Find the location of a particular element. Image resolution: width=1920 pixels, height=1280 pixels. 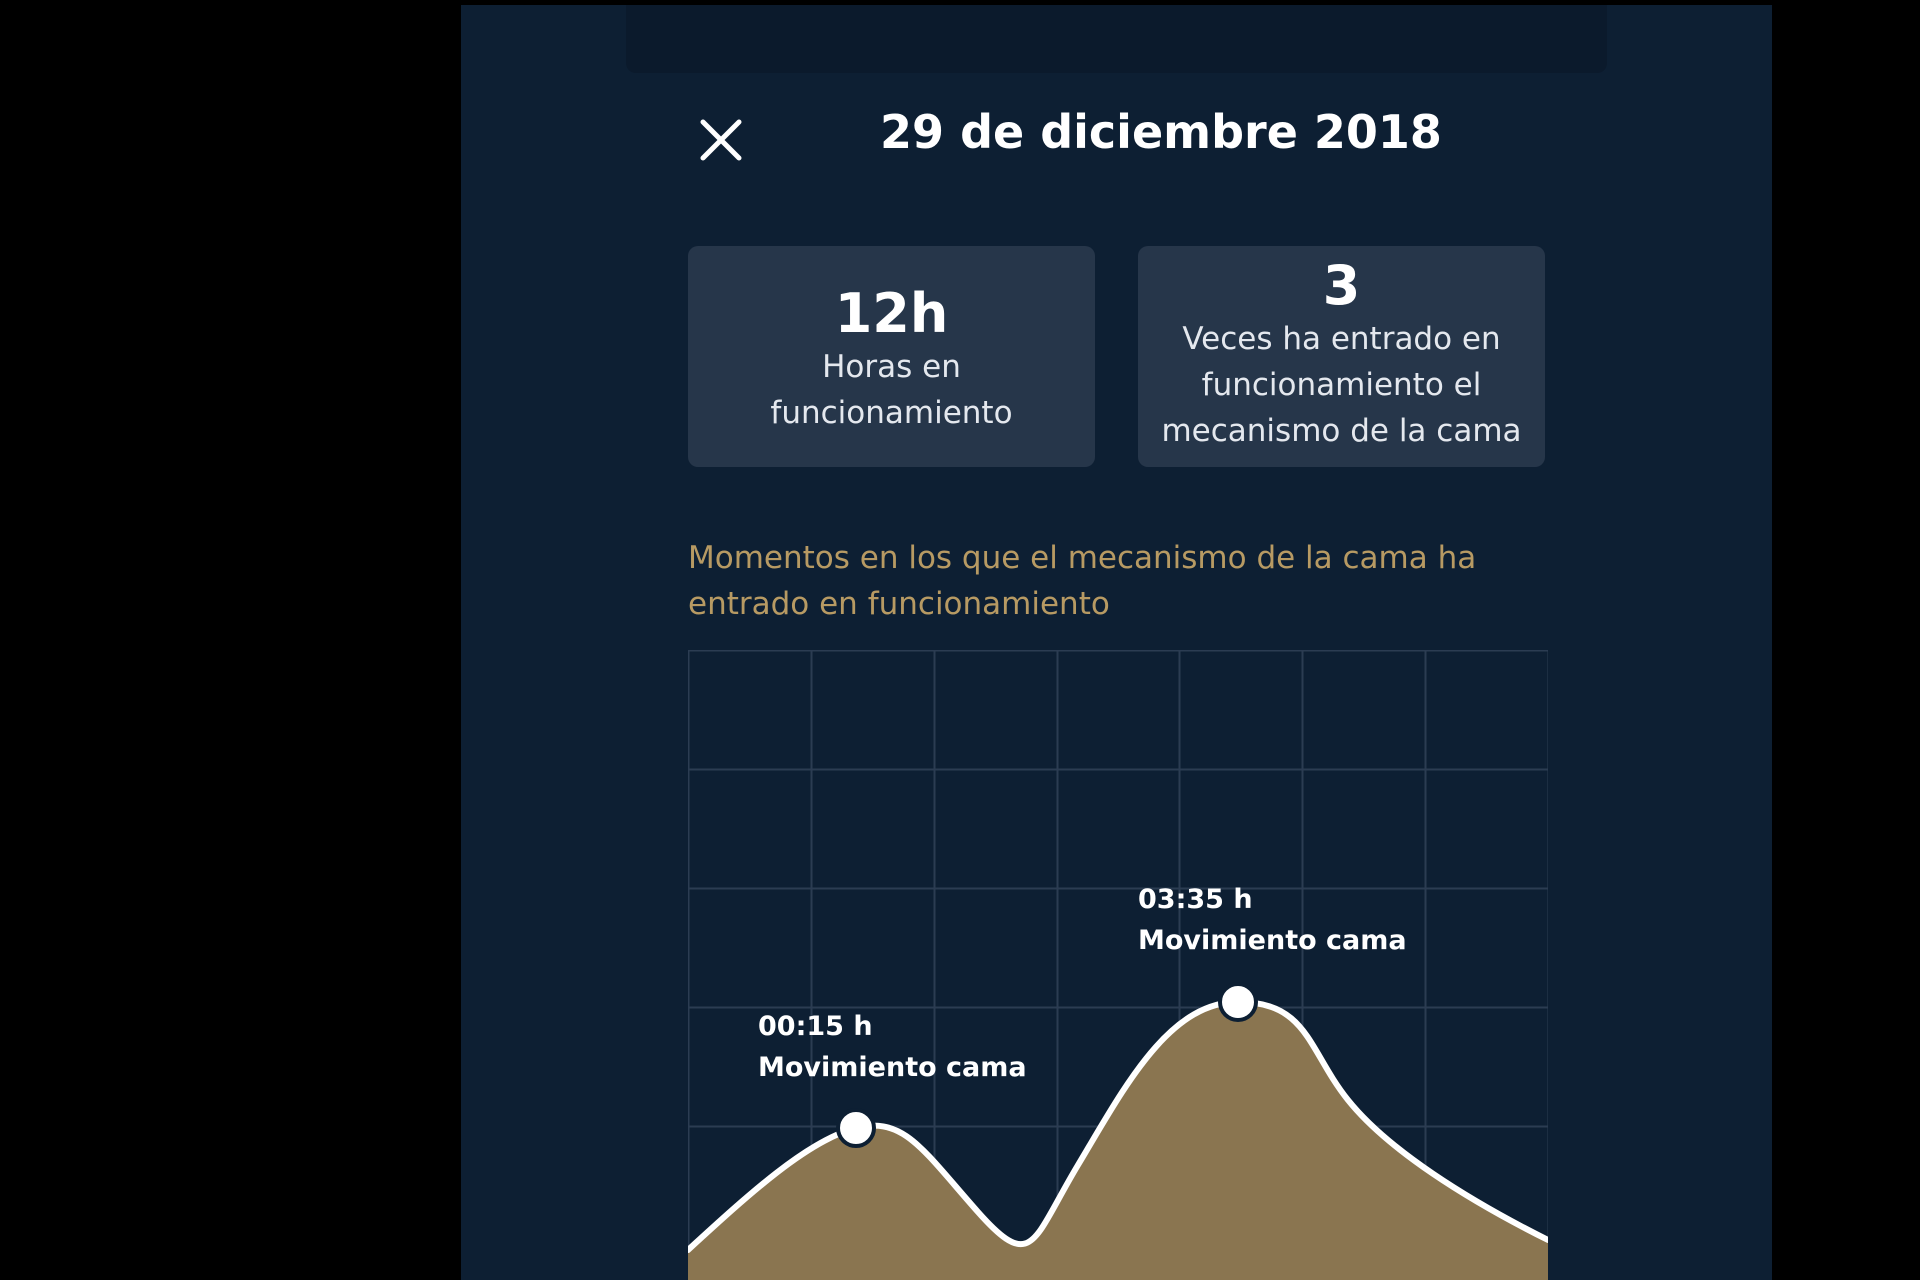

stat-value: 3 is located at coordinates (1341, 285).